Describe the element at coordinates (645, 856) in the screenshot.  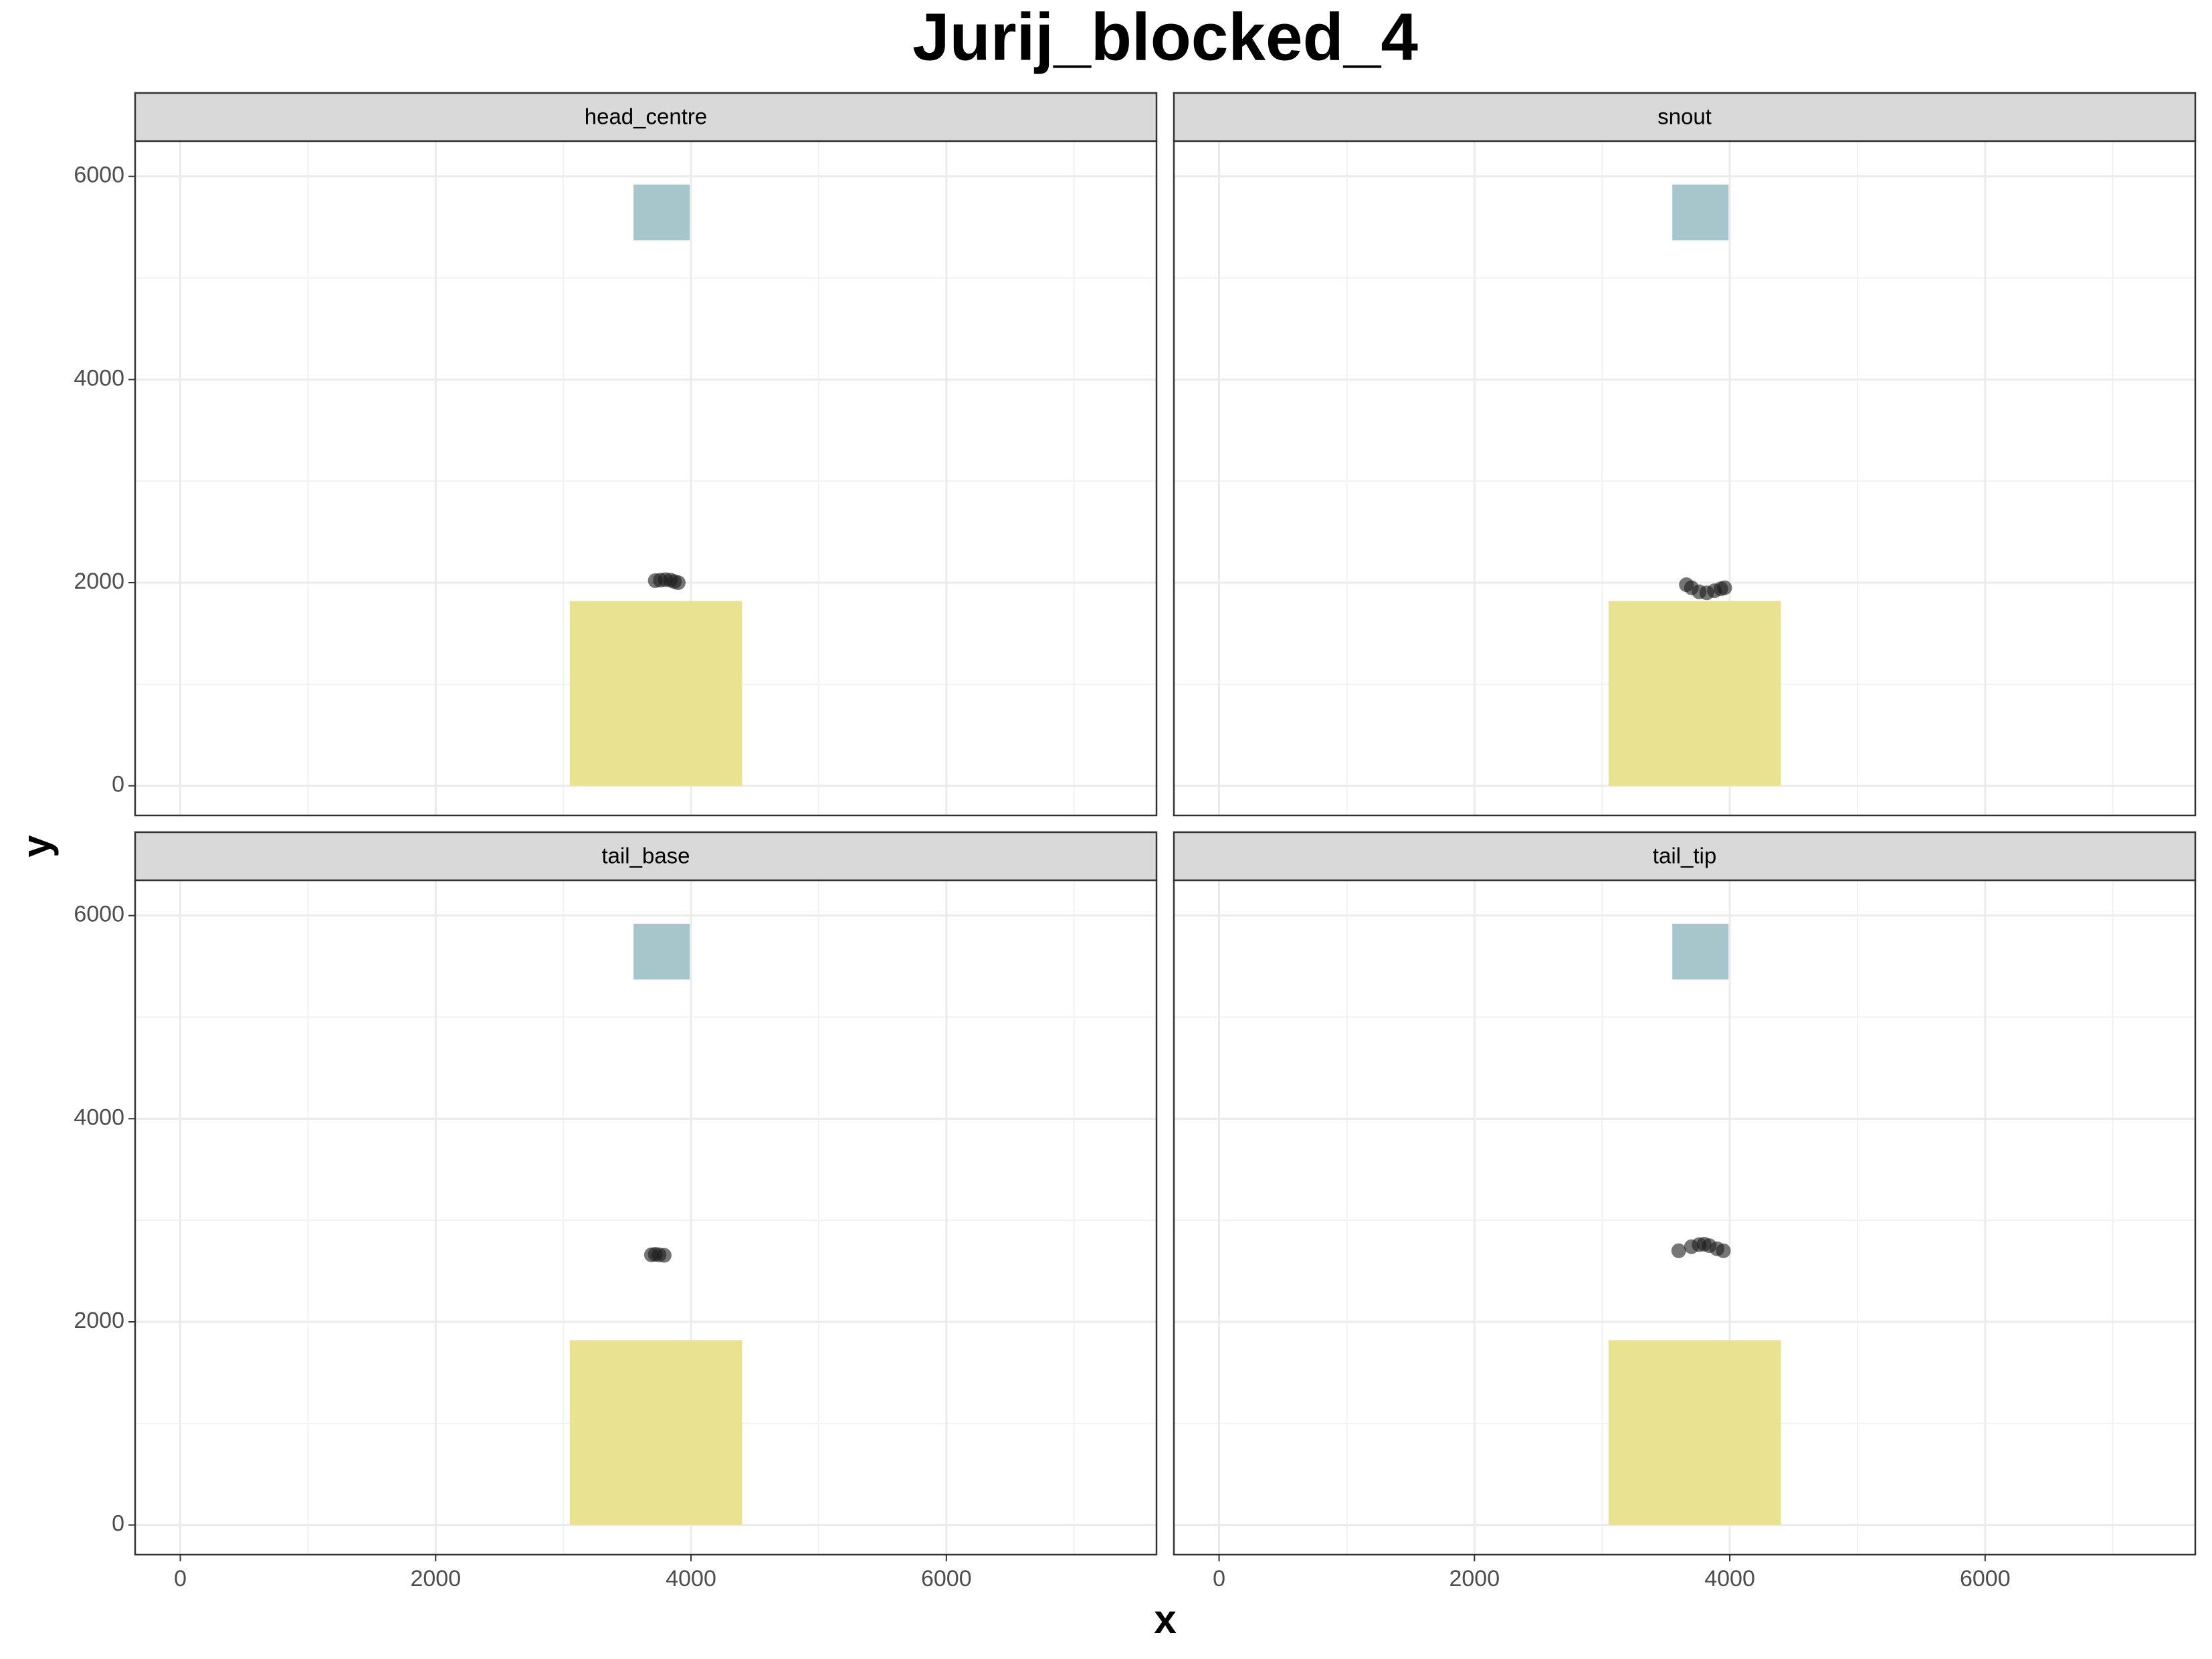
I see `facet-title: tail_base` at that location.